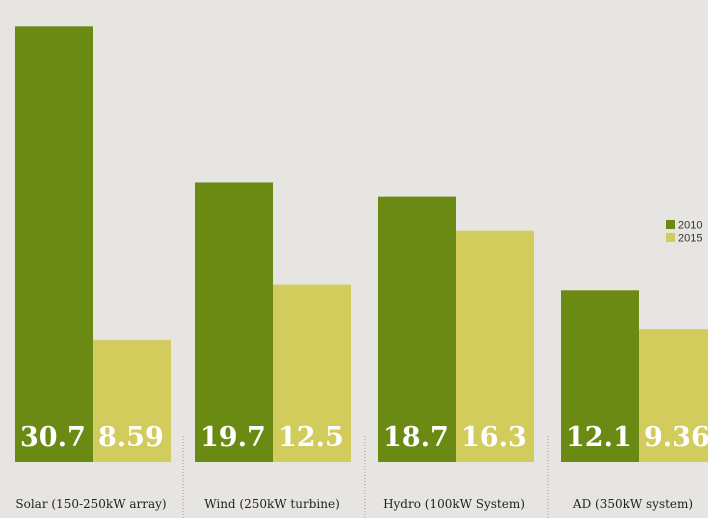 This screenshot has width=708, height=518. Describe the element at coordinates (676, 437) in the screenshot. I see `value-label-2015-4: 9.36` at that location.